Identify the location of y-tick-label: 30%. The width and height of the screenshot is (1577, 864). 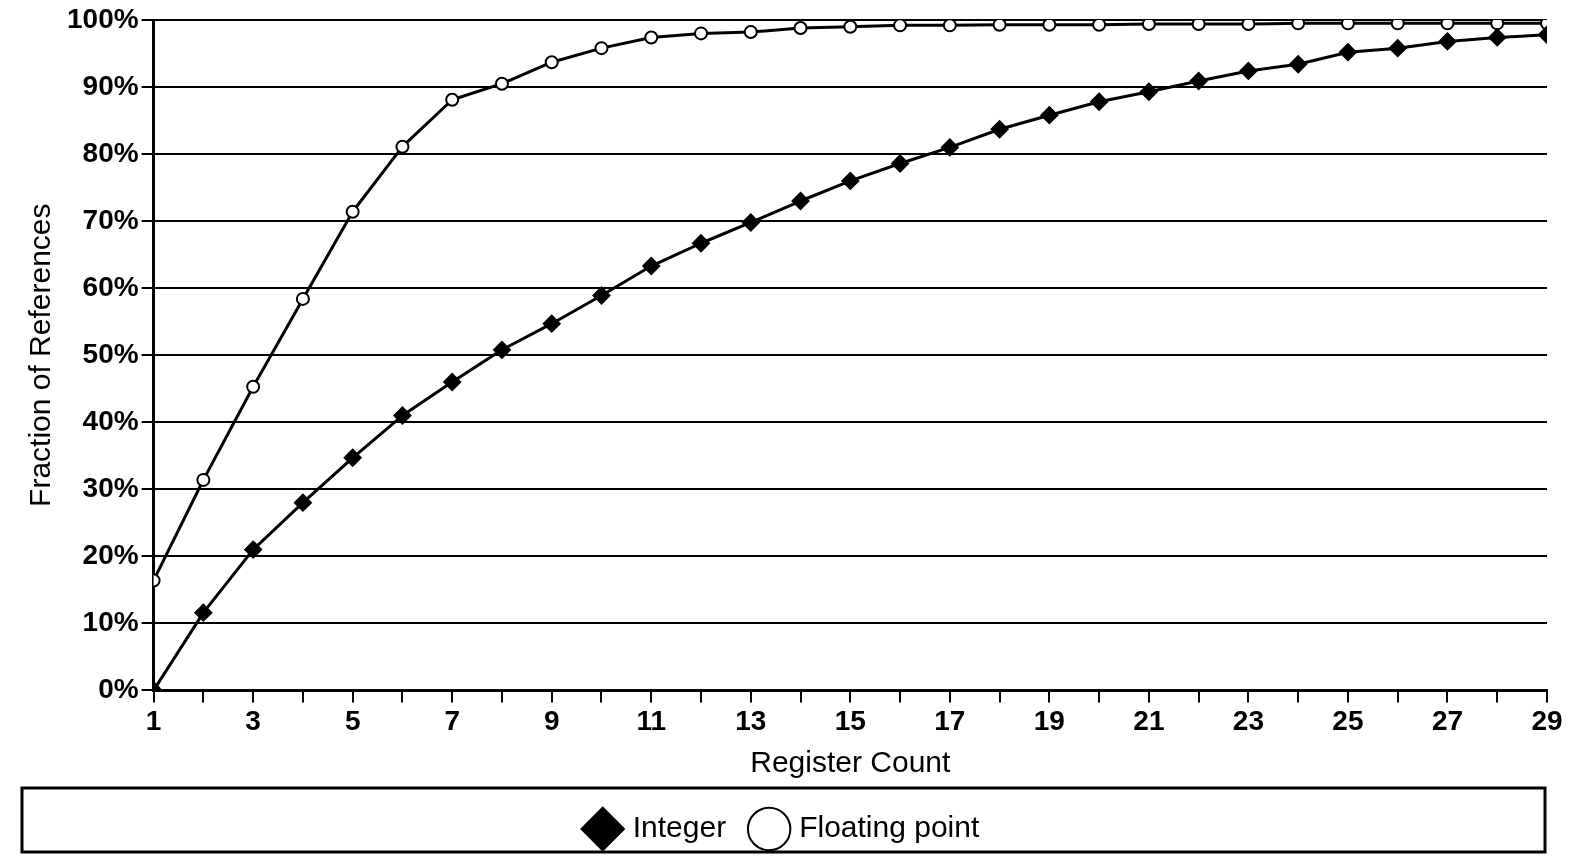
(110, 487).